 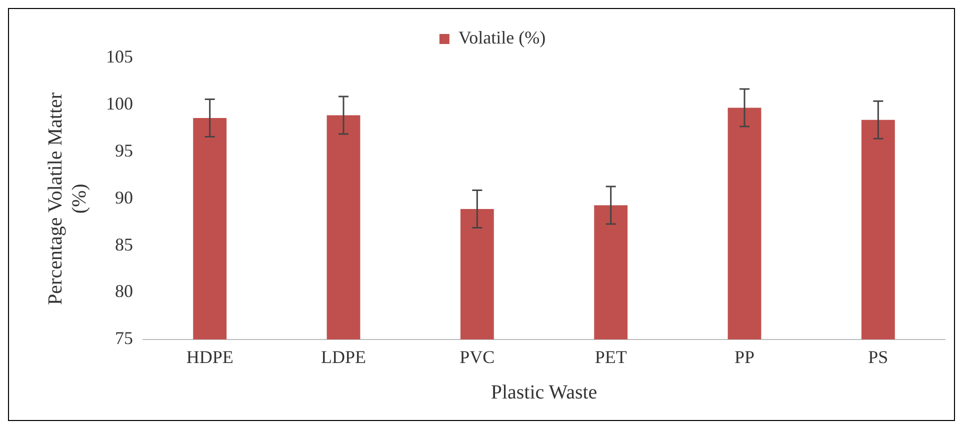 What do you see at coordinates (119, 56) in the screenshot?
I see `y-tick-label: 105` at bounding box center [119, 56].